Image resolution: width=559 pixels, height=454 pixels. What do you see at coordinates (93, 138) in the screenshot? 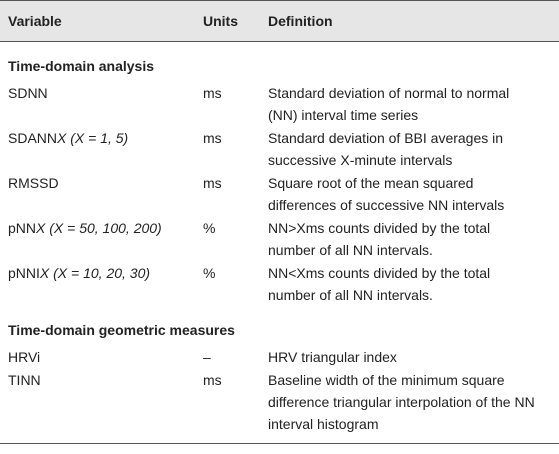
I see `variable-text: X (X = 1, 5)` at bounding box center [93, 138].